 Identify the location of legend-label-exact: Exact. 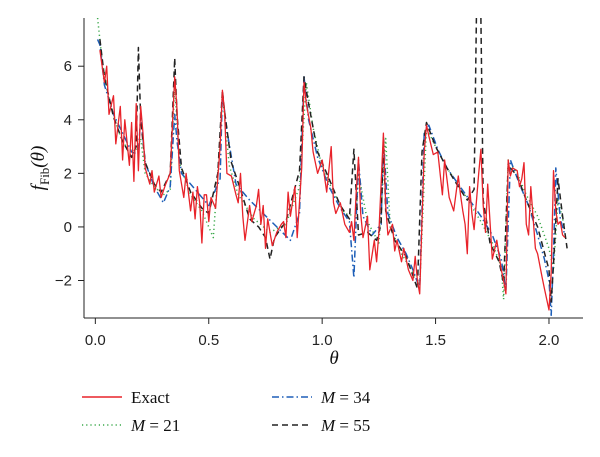
(150, 397).